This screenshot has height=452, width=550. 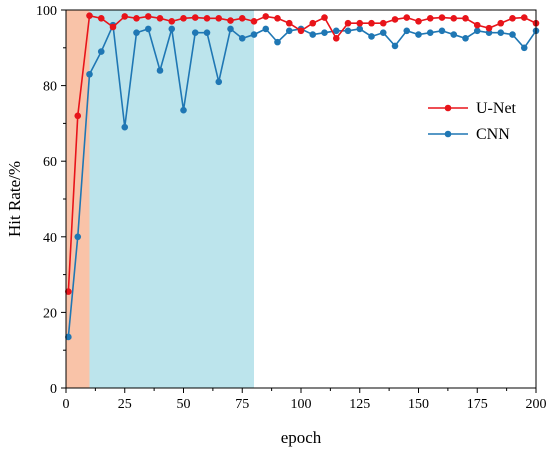 What do you see at coordinates (496, 108) in the screenshot?
I see `legend-label-u-net: U-Net` at bounding box center [496, 108].